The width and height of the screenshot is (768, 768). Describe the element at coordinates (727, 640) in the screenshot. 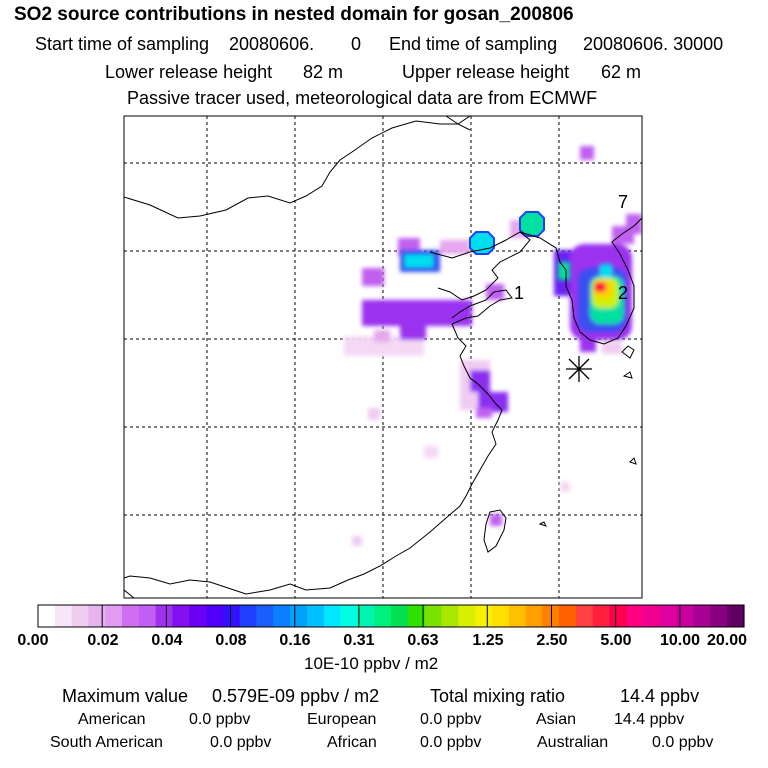

I see `colorbar-label: 20.00` at that location.